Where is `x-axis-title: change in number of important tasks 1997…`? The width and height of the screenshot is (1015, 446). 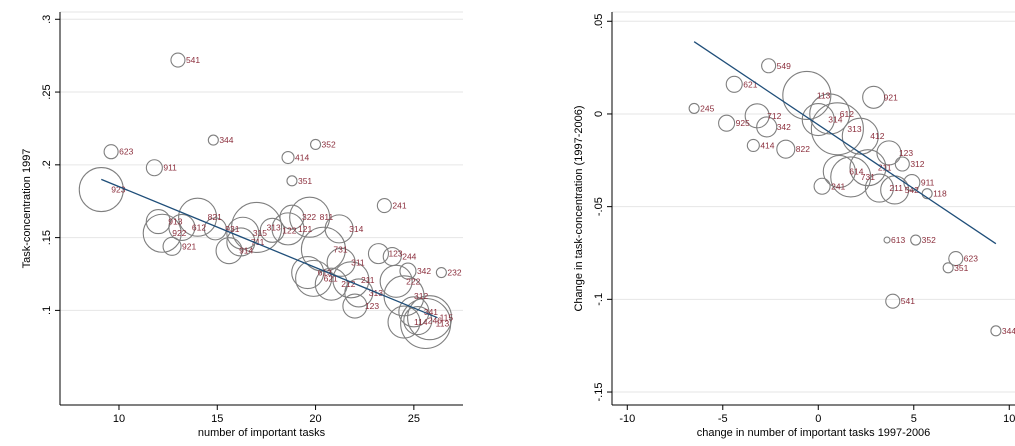
x-axis-title: change in number of important tasks 1997… is located at coordinates (814, 433).